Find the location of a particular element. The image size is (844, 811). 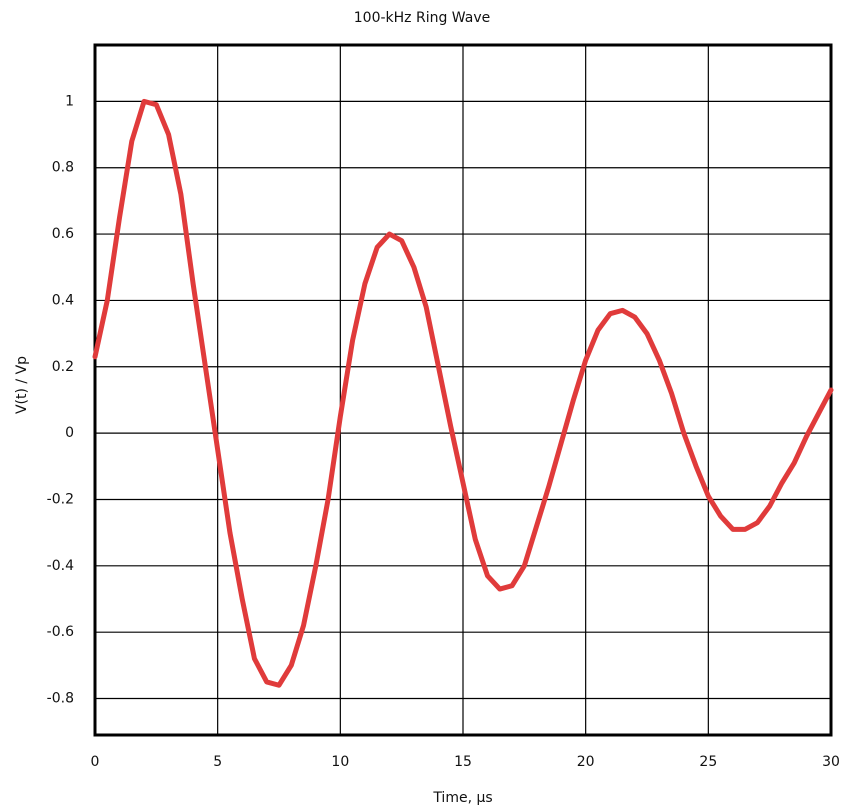

x-tick-label: 5 is located at coordinates (217, 762).